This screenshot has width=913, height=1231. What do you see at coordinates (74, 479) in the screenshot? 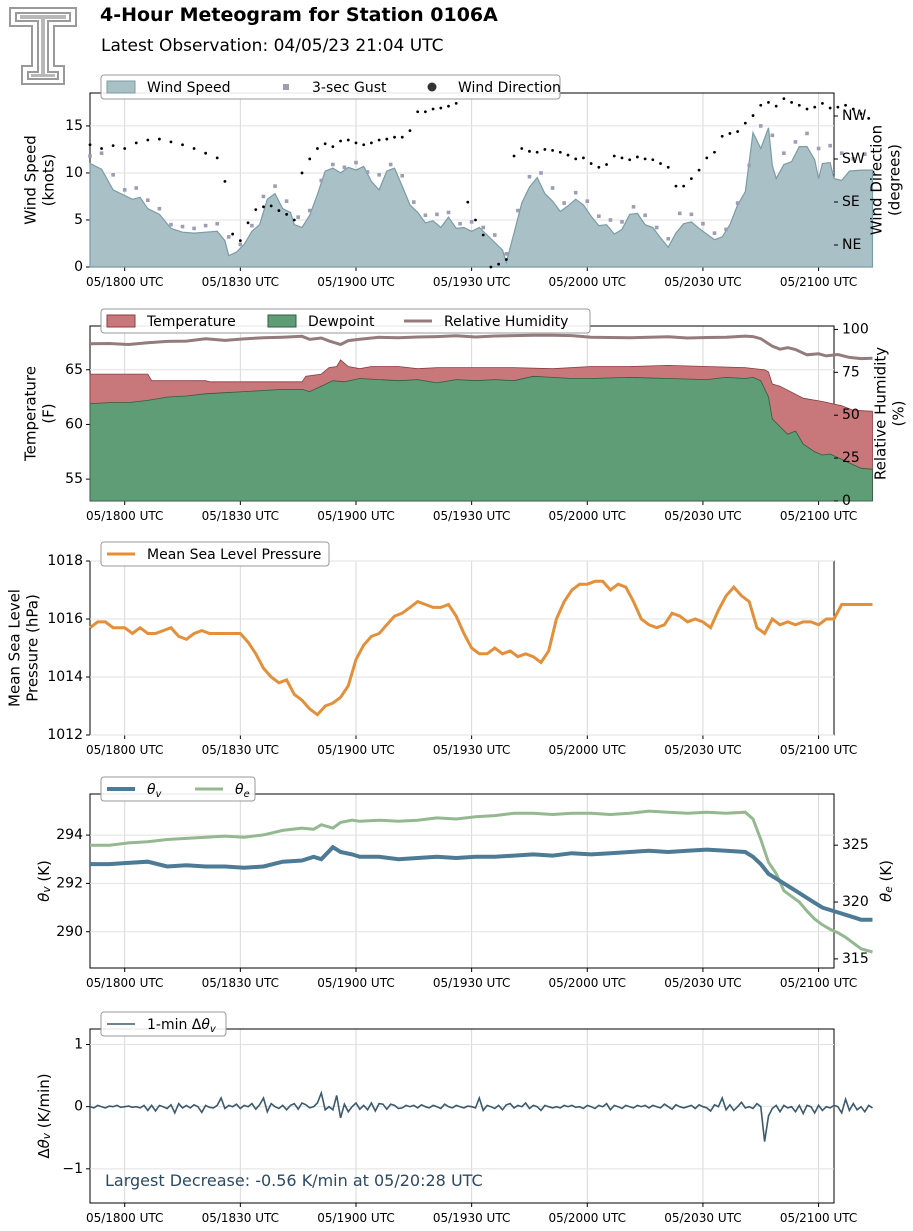
I see `y-tick-label: 55` at bounding box center [74, 479].